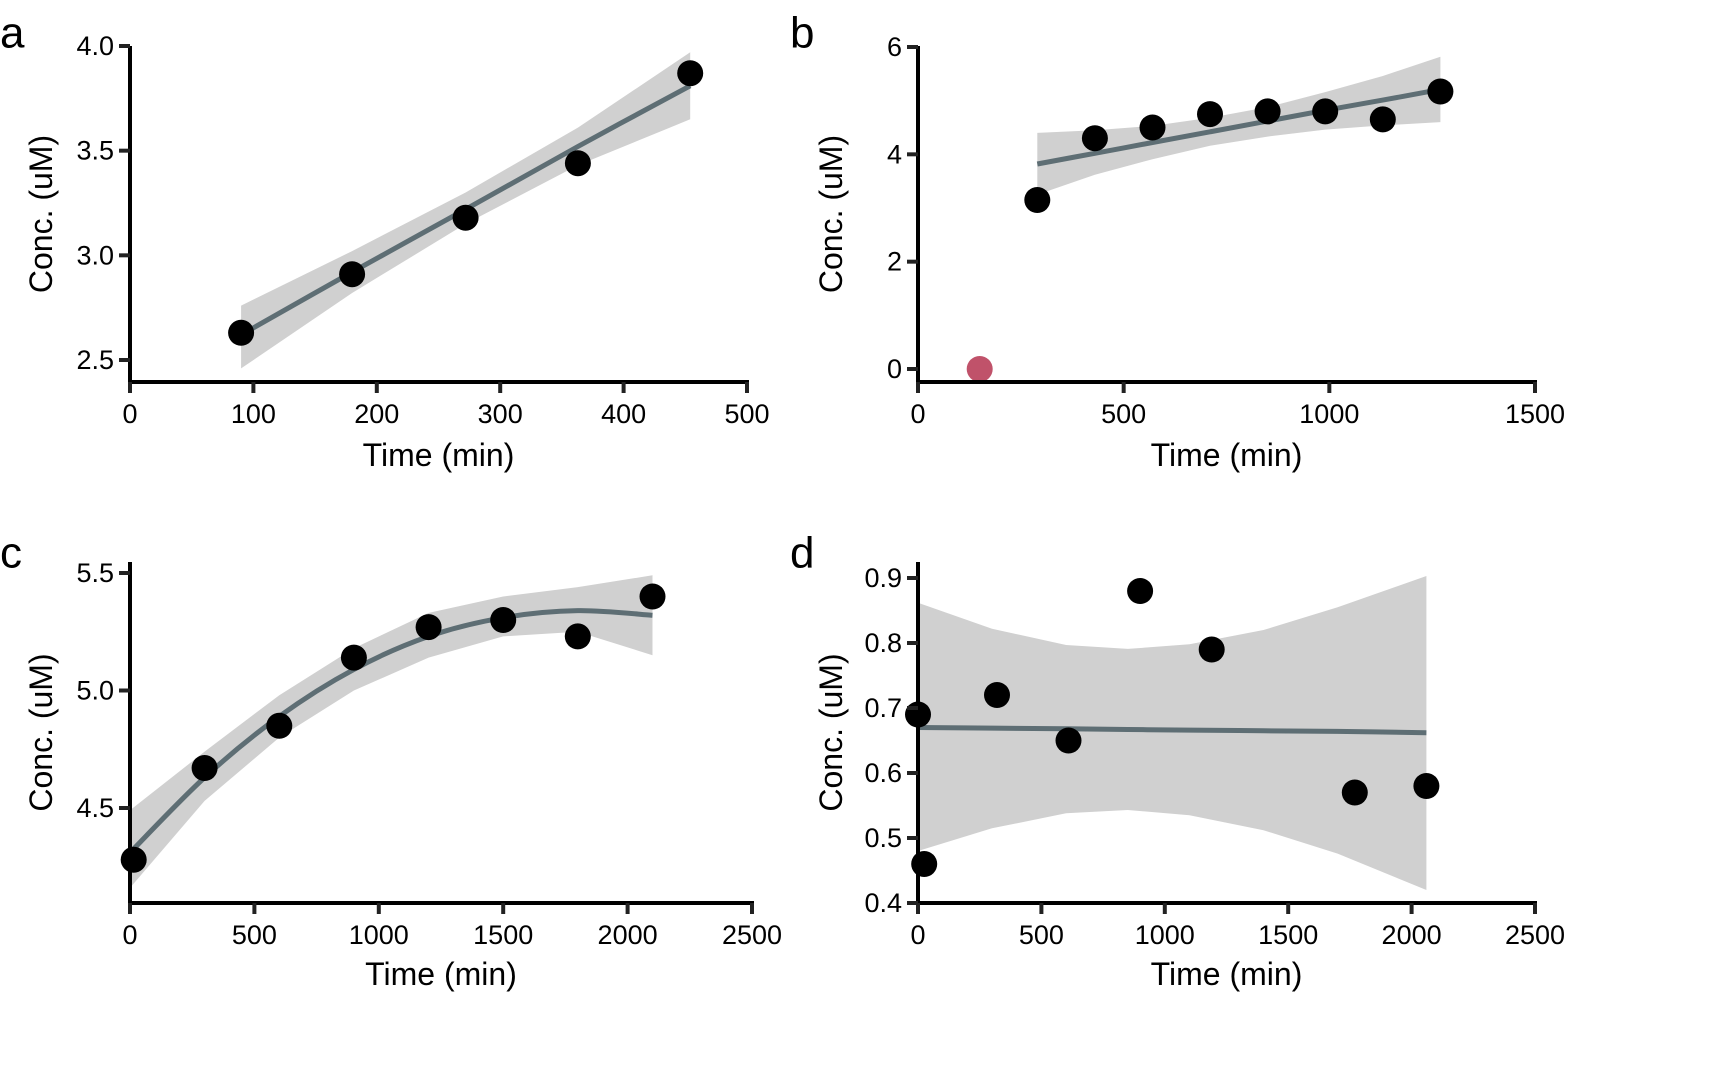 Image resolution: width=1714 pixels, height=1085 pixels. I want to click on y-tick-label: 0.6, so click(883, 773).